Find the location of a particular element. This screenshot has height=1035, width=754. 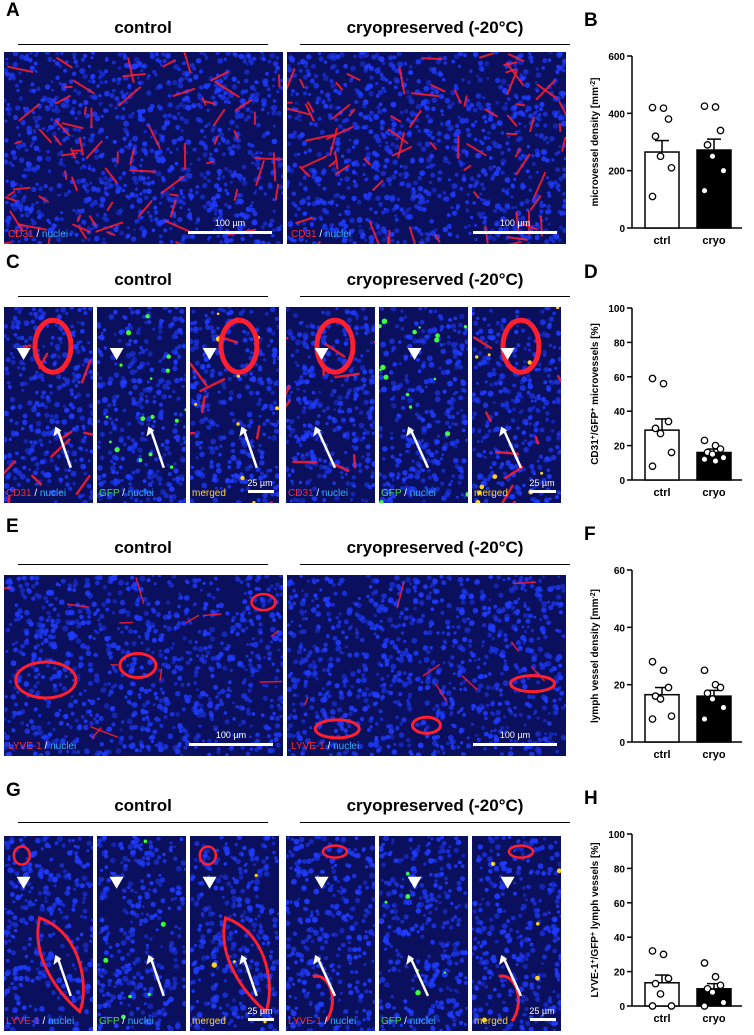

panel-c-cryo-line is located at coordinates (435, 296).